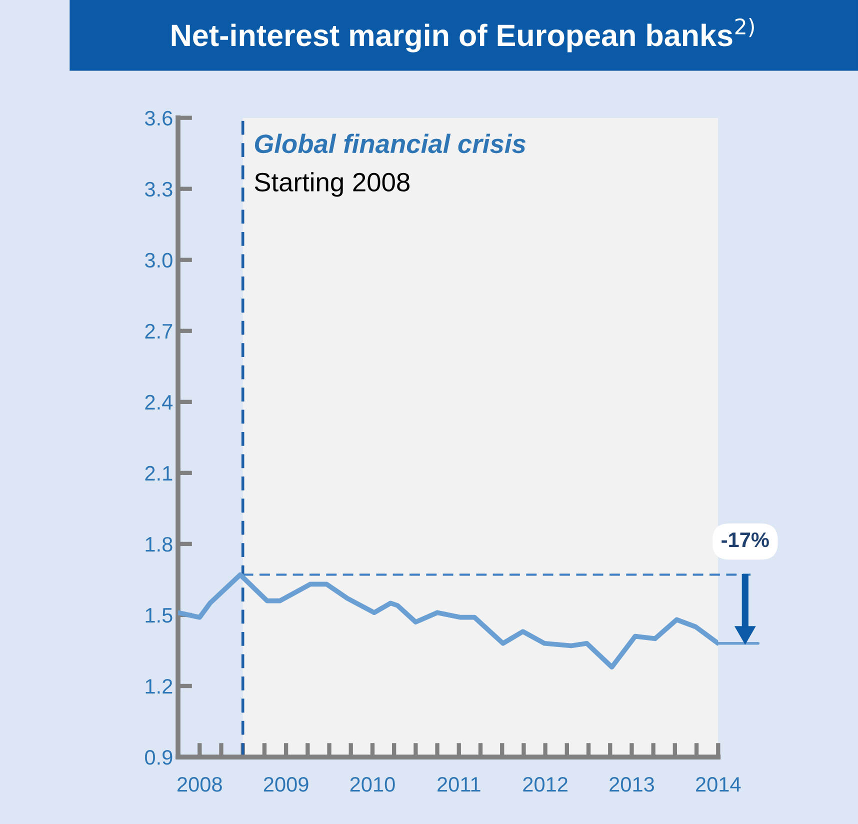  Describe the element at coordinates (159, 615) in the screenshot. I see `y-tick-label: 1.5` at that location.